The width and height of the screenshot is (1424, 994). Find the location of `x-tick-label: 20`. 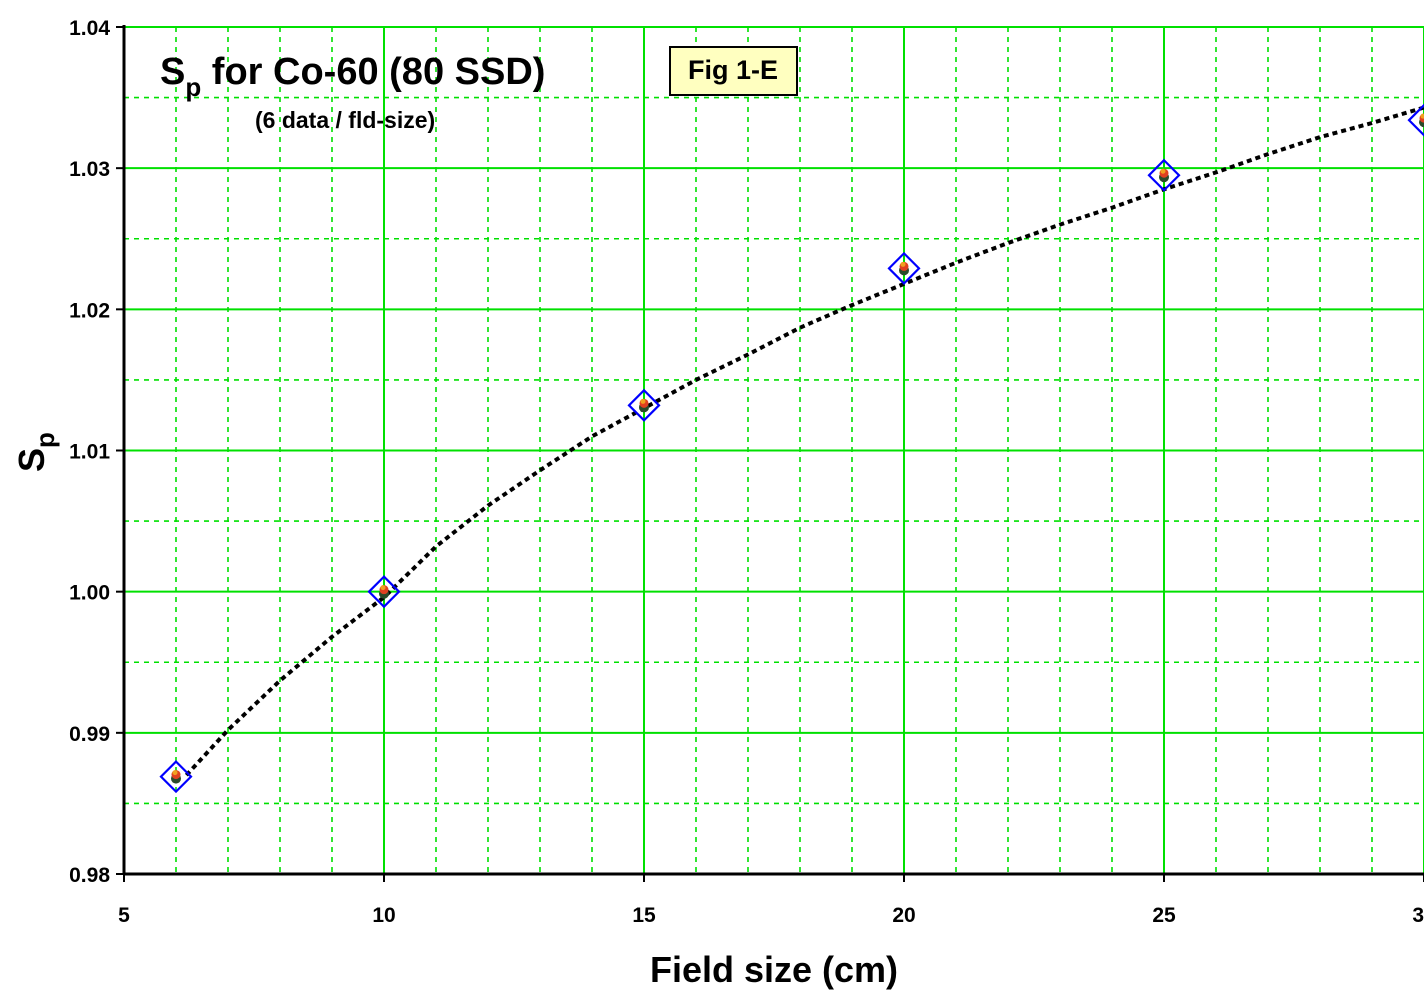

x-tick-label: 20 is located at coordinates (903, 915).